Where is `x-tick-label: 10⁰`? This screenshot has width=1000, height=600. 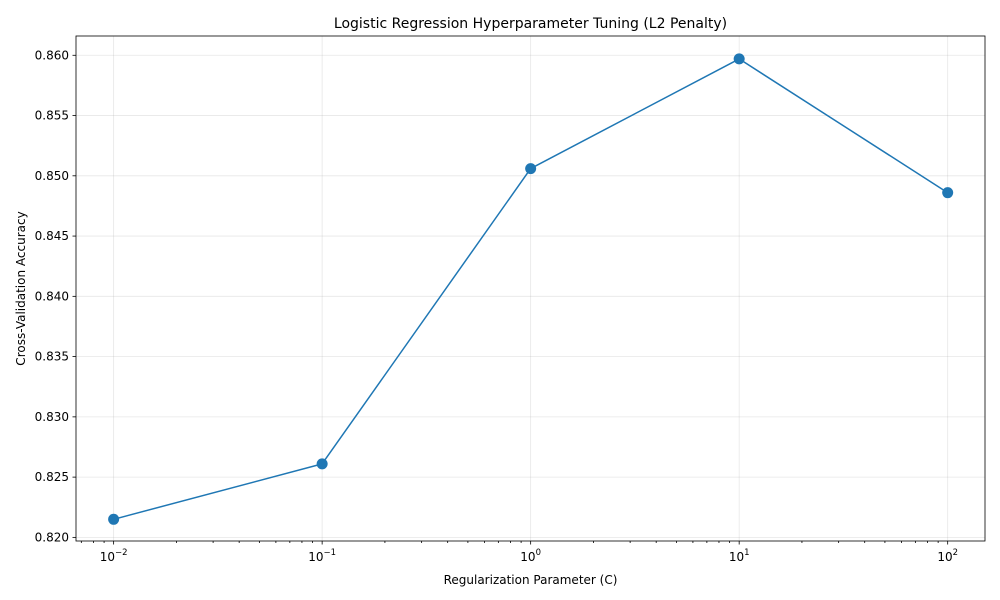 x-tick-label: 10⁰ is located at coordinates (530, 556).